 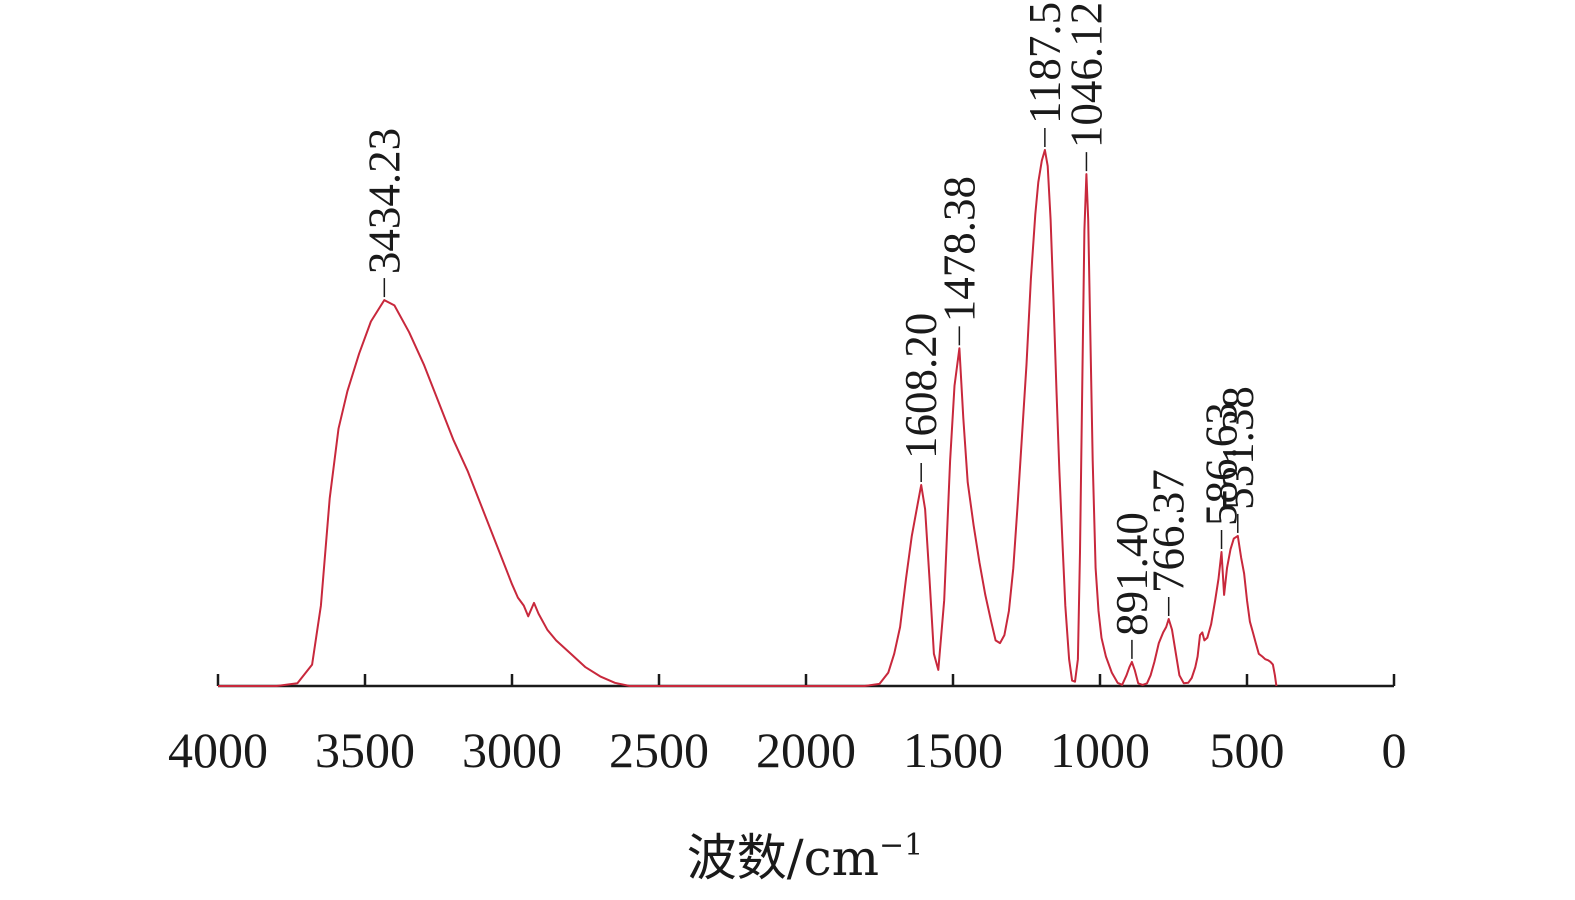 I want to click on peak-label: 531.38, so click(x=1238, y=448).